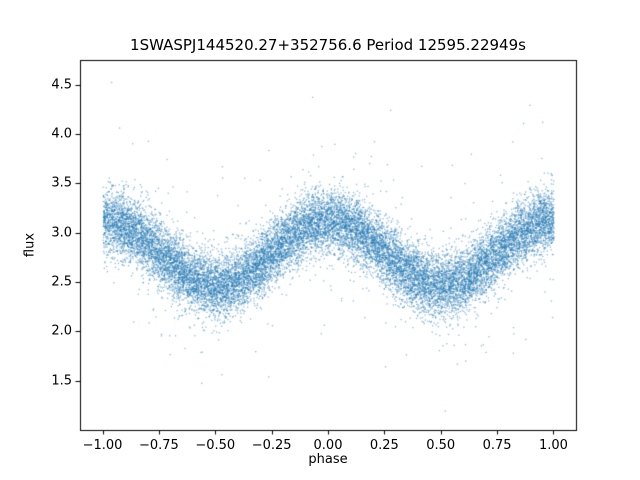  What do you see at coordinates (328, 459) in the screenshot?
I see `x-axis-label: phase` at bounding box center [328, 459].